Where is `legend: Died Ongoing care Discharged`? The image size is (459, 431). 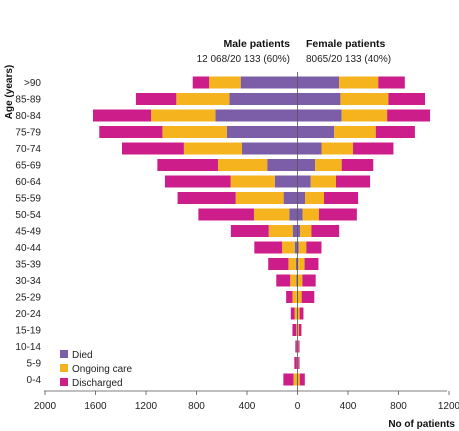
legend: Died Ongoing care Discharged is located at coordinates (96, 369).